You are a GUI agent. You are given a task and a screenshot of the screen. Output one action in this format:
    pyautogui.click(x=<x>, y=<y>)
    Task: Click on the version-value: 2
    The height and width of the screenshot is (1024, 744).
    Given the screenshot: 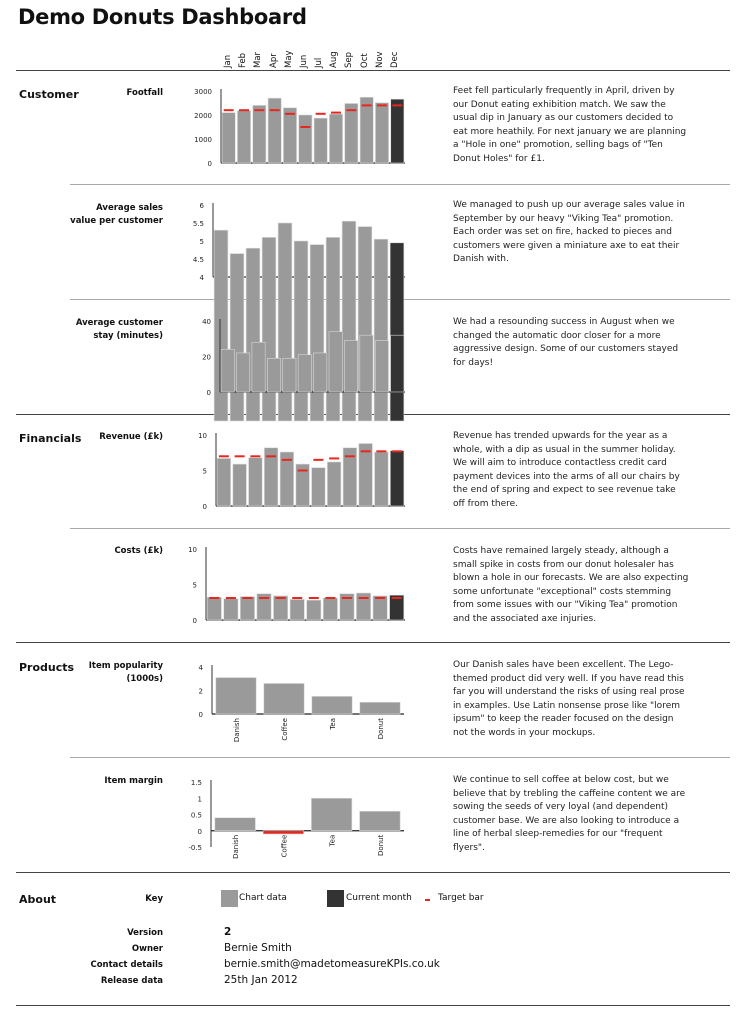 What is the action you would take?
    pyautogui.click(x=228, y=932)
    